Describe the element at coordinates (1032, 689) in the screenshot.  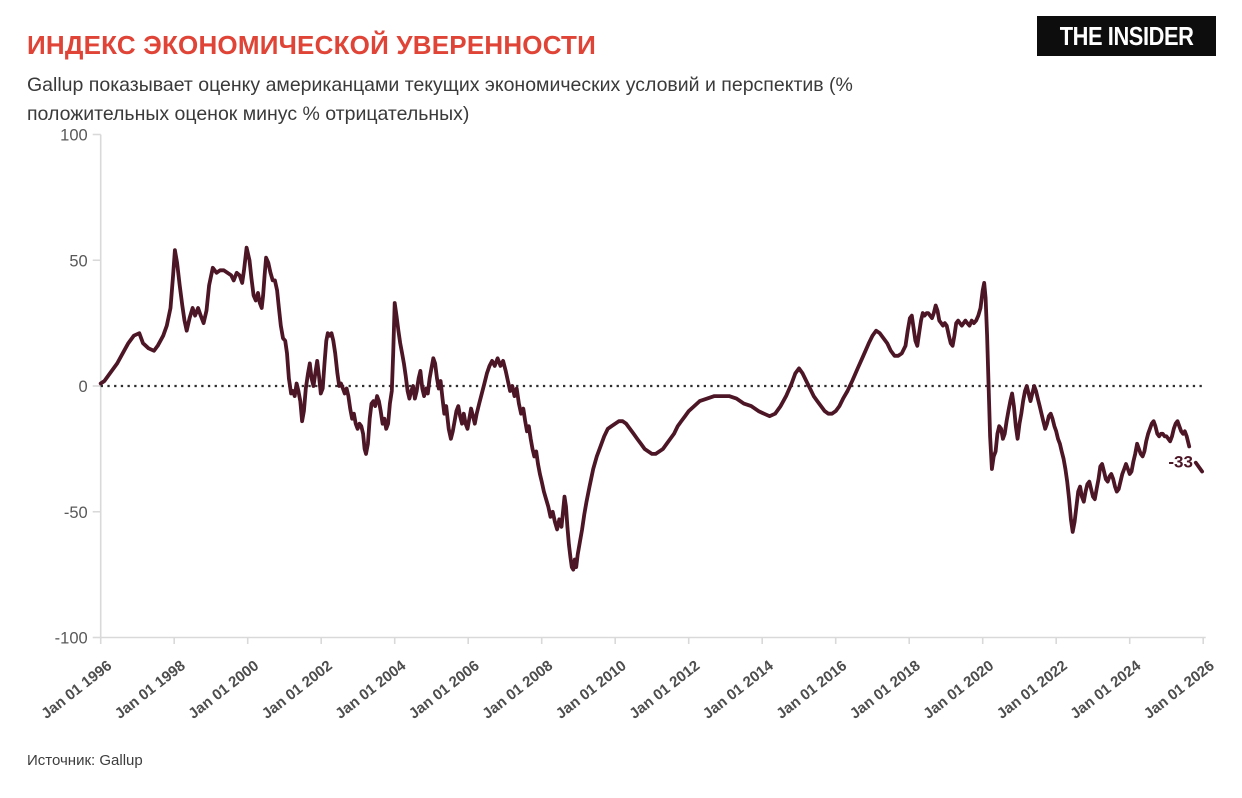
I see `x-axis-tick-label: Jan 01 2022` at that location.